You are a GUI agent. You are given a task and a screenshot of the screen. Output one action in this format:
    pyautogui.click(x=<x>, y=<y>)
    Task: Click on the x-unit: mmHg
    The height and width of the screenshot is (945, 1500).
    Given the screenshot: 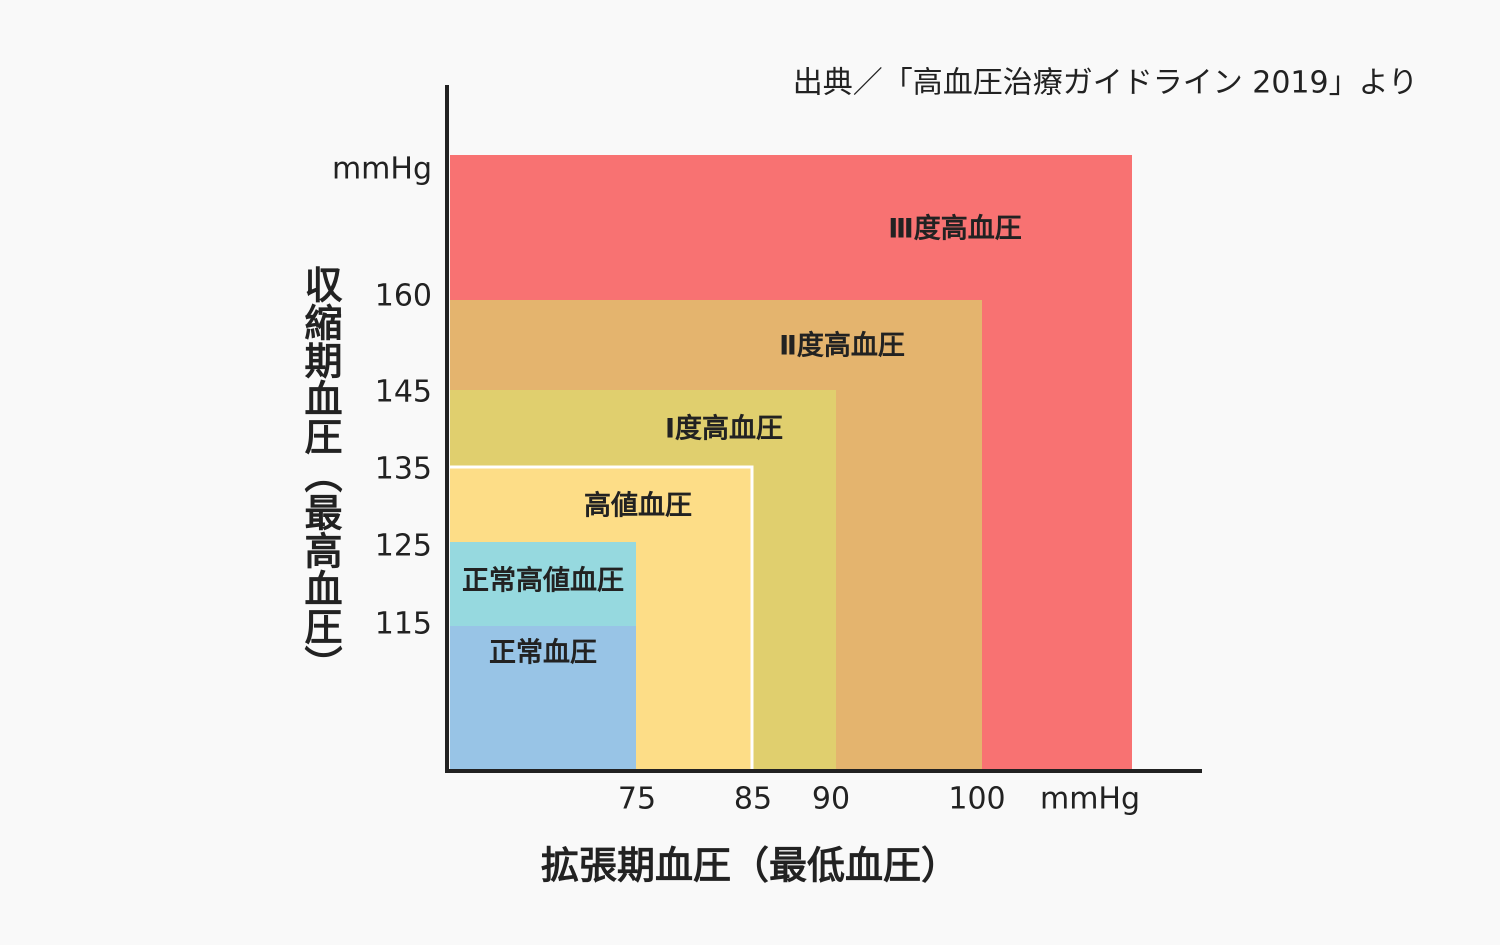 What is the action you would take?
    pyautogui.click(x=1090, y=799)
    